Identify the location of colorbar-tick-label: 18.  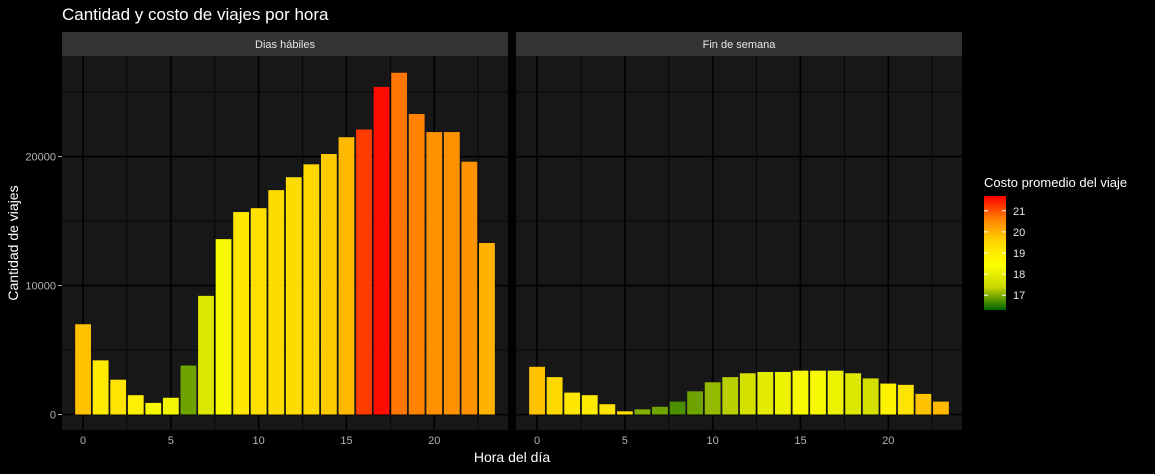
(1019, 275).